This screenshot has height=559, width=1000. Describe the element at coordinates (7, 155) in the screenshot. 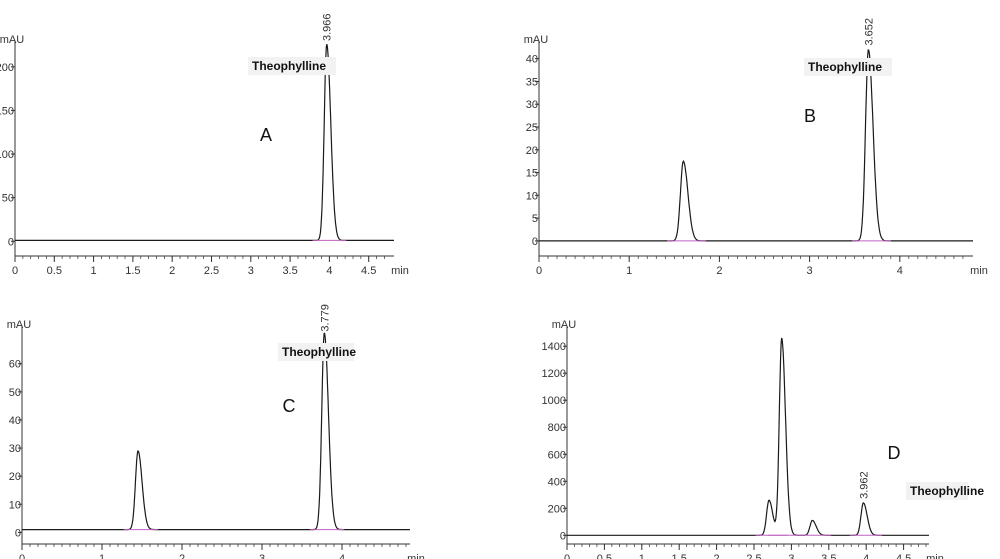

I see `y-tick-label: 100` at that location.